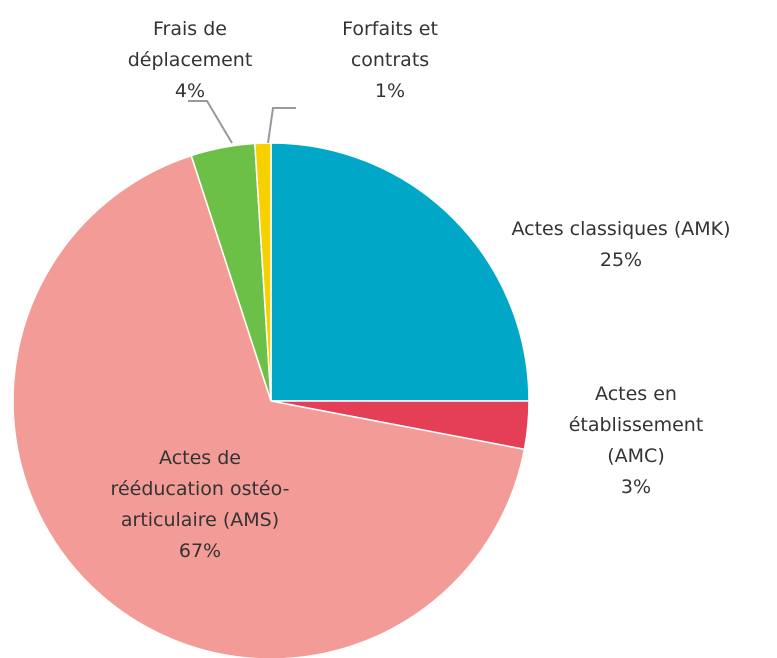  I want to click on value-label: 4%, so click(190, 91).